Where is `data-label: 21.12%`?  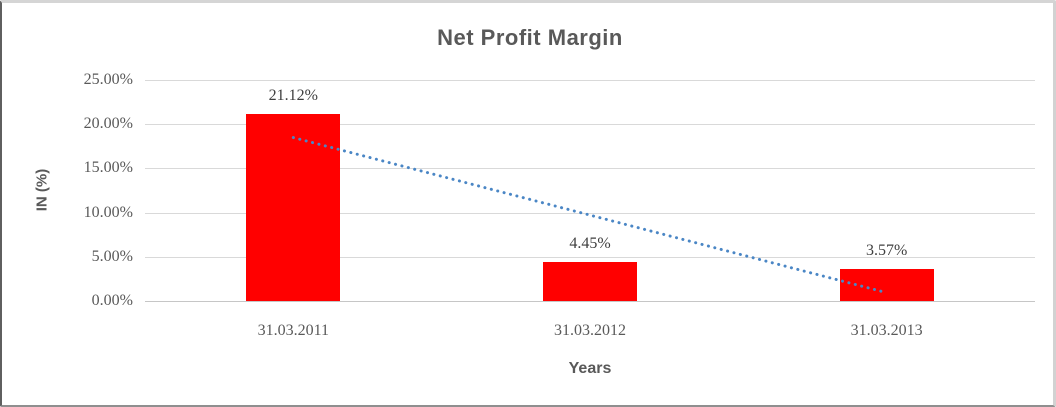
data-label: 21.12% is located at coordinates (293, 96).